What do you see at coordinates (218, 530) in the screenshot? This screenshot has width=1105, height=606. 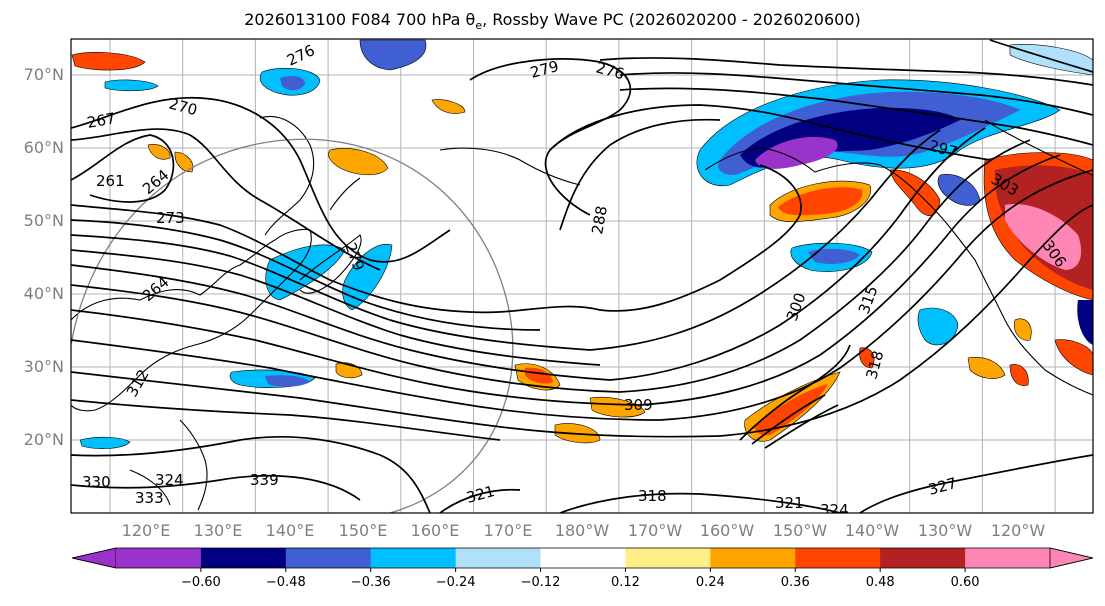 I see `lon-label: 130°E` at bounding box center [218, 530].